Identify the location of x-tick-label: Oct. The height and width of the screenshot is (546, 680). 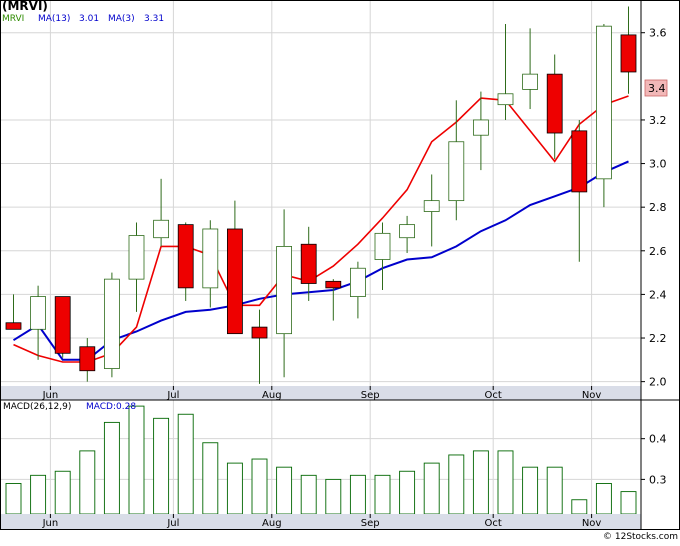
(493, 395).